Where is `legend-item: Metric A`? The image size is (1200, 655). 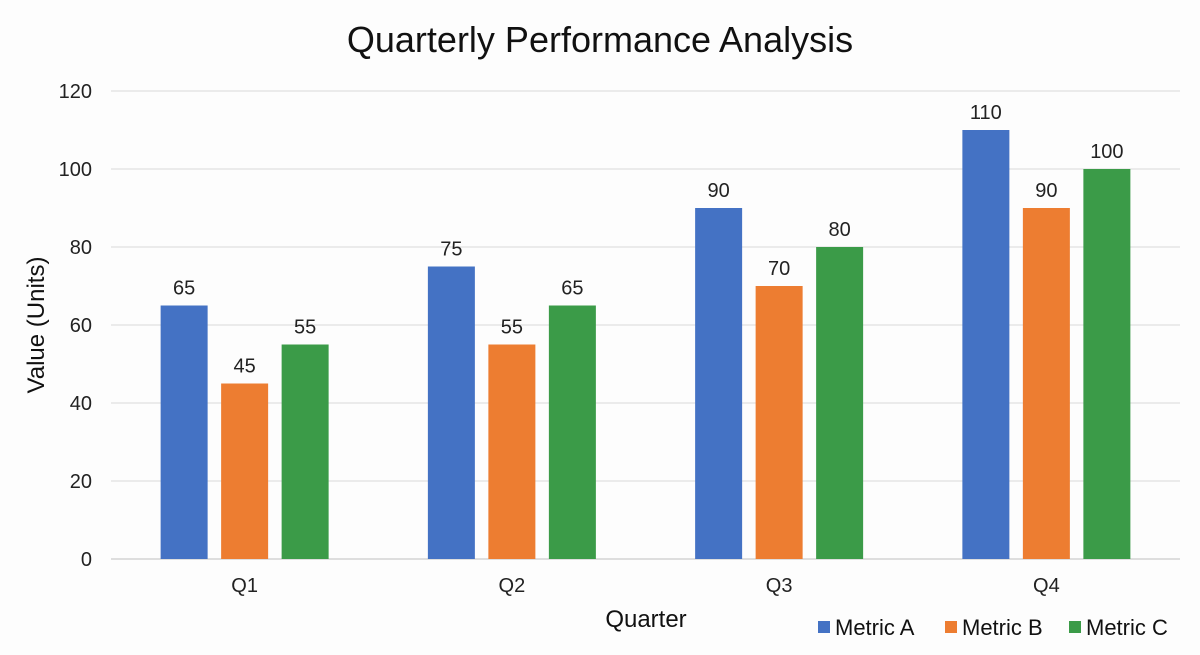 legend-item: Metric A is located at coordinates (866, 627).